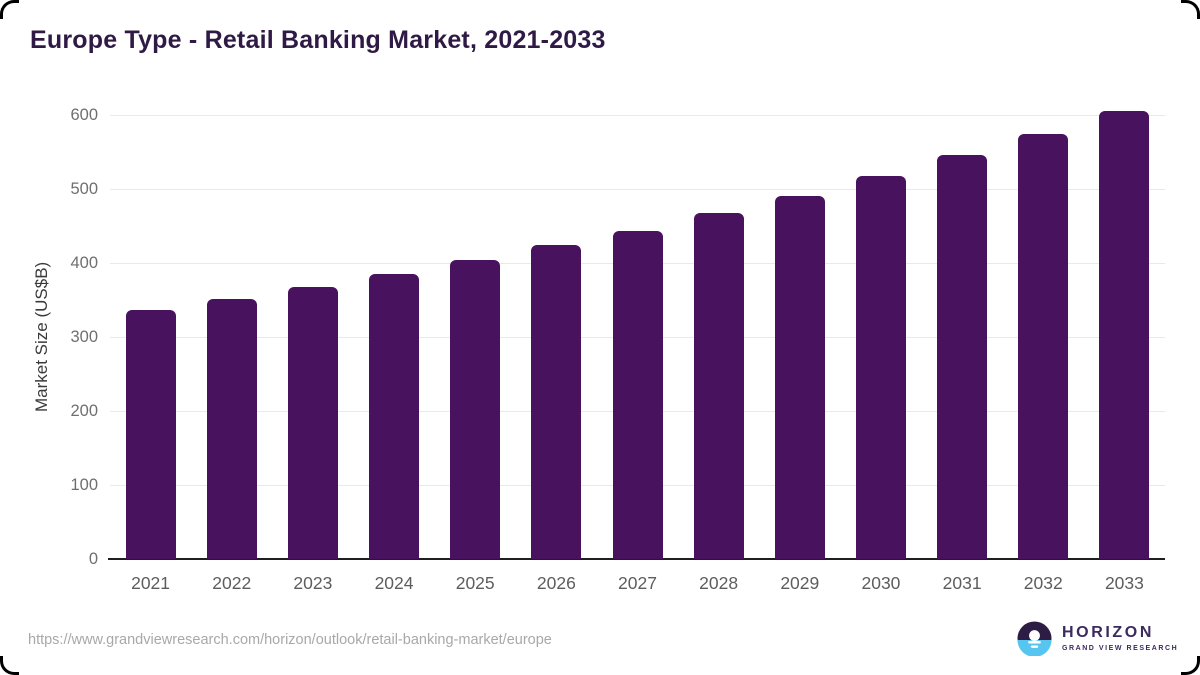 This screenshot has height=675, width=1200. I want to click on bar-2030, so click(880, 367).